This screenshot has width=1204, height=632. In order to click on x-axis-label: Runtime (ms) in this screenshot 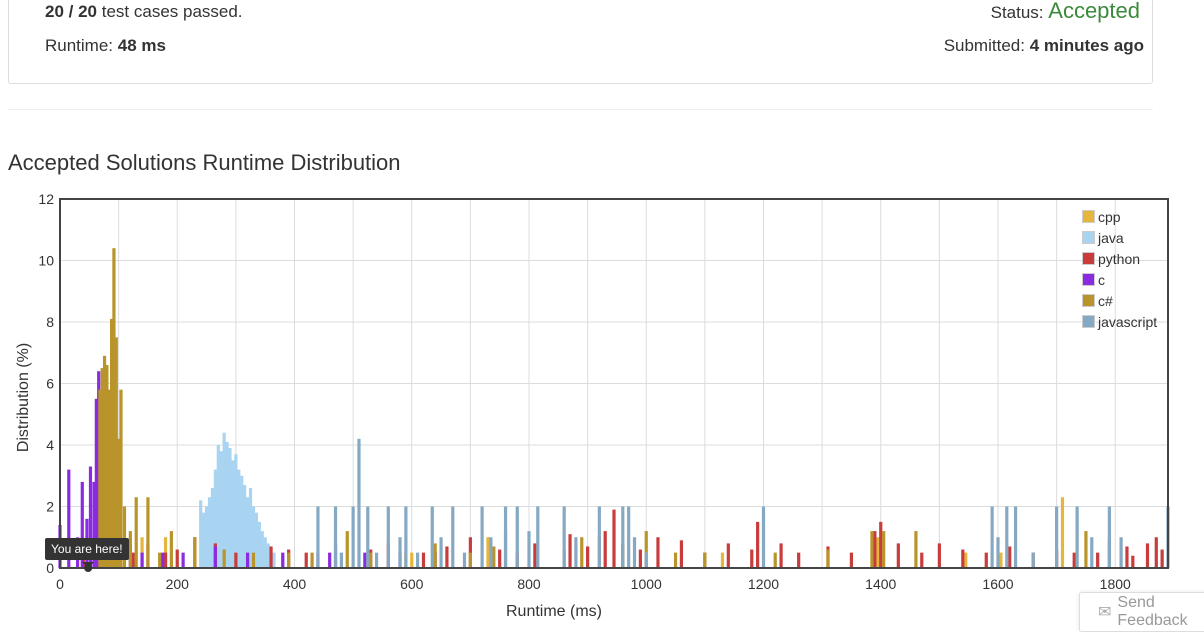, I will do `click(554, 611)`.